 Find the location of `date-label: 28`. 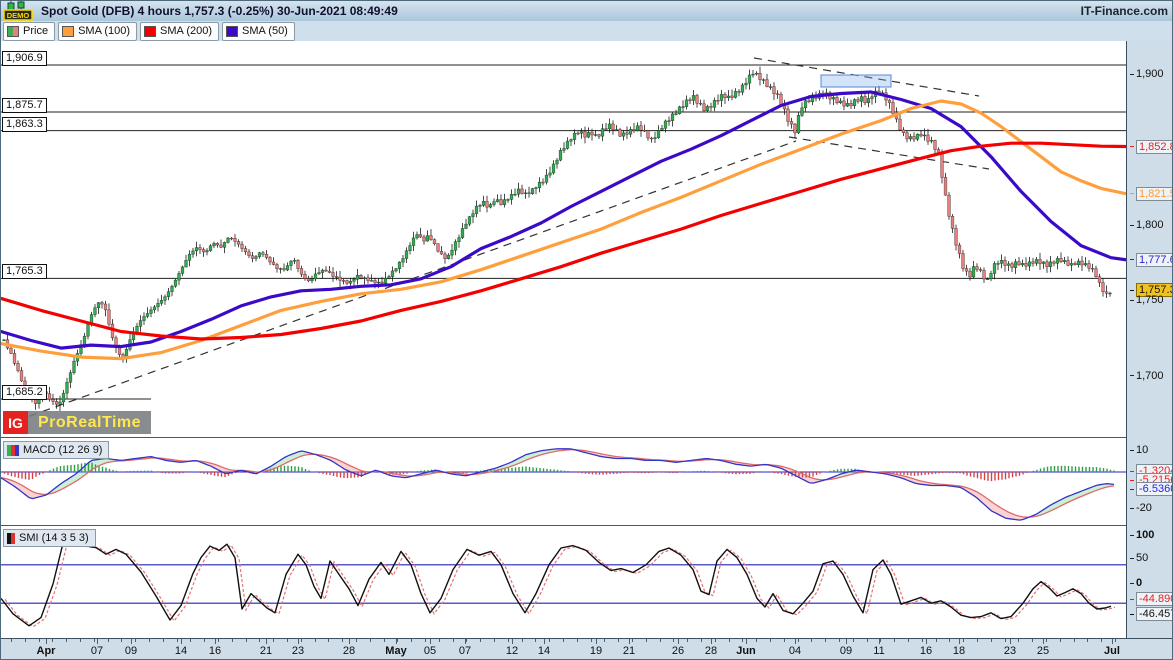

date-label: 28 is located at coordinates (349, 651).